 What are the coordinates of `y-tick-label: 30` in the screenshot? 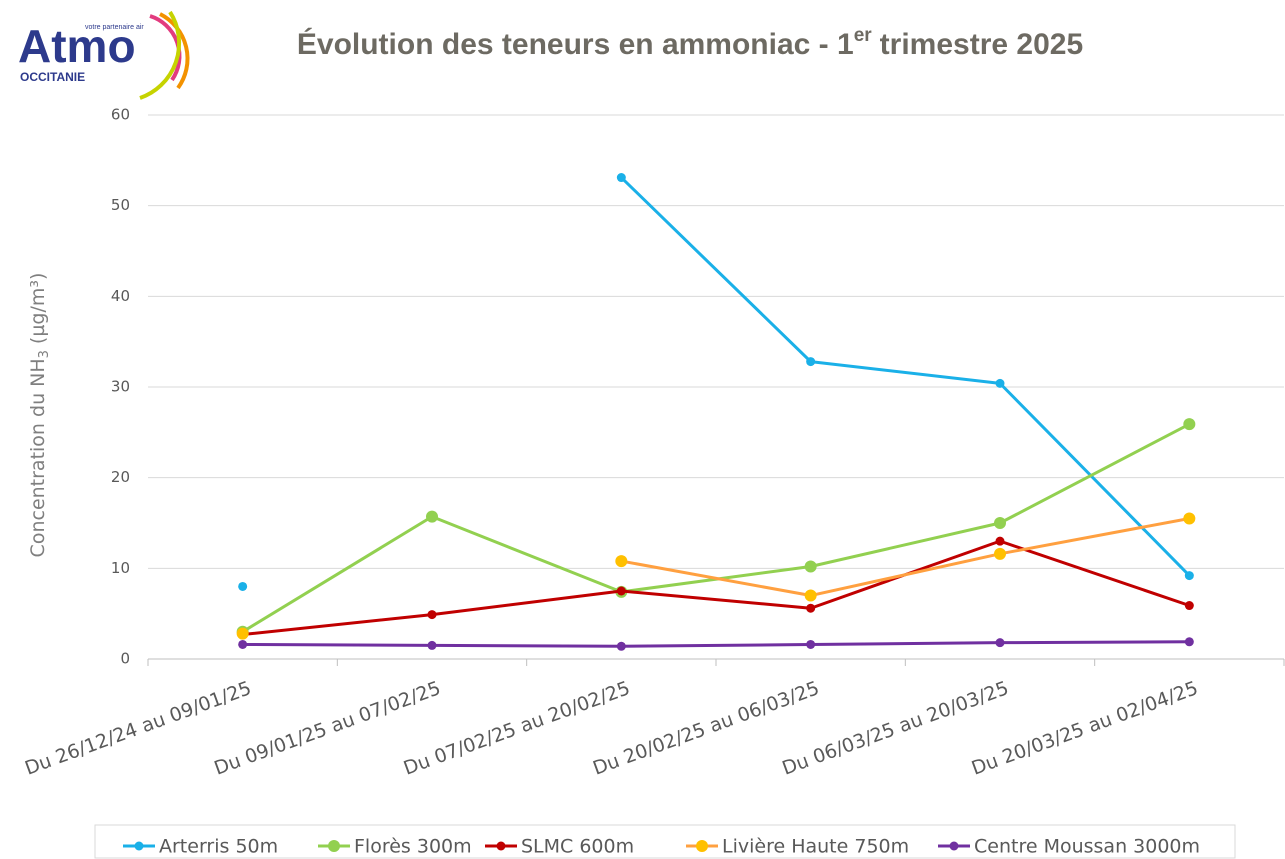 It's located at (120, 387).